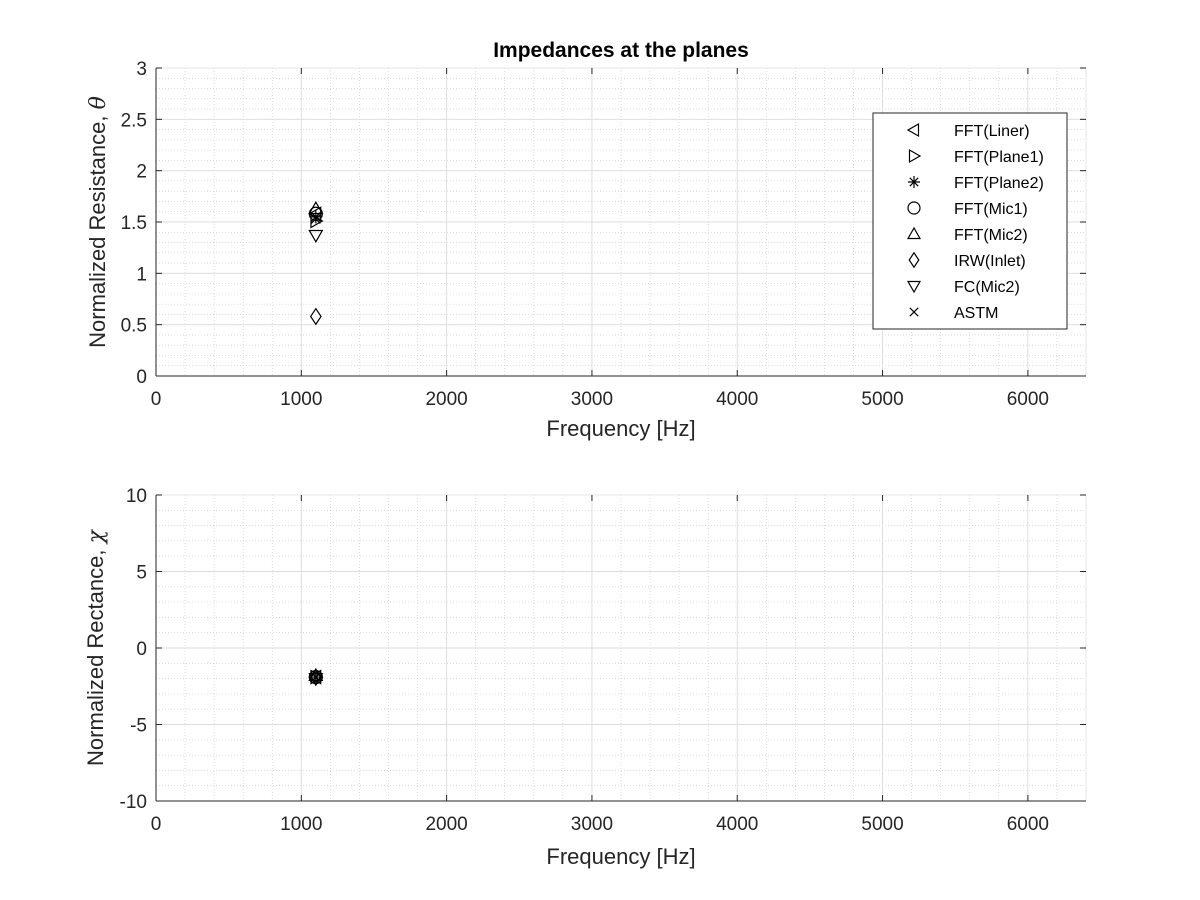 This screenshot has height=900, width=1200. Describe the element at coordinates (141, 172) in the screenshot. I see `resistance-y-tick-label: 2` at that location.